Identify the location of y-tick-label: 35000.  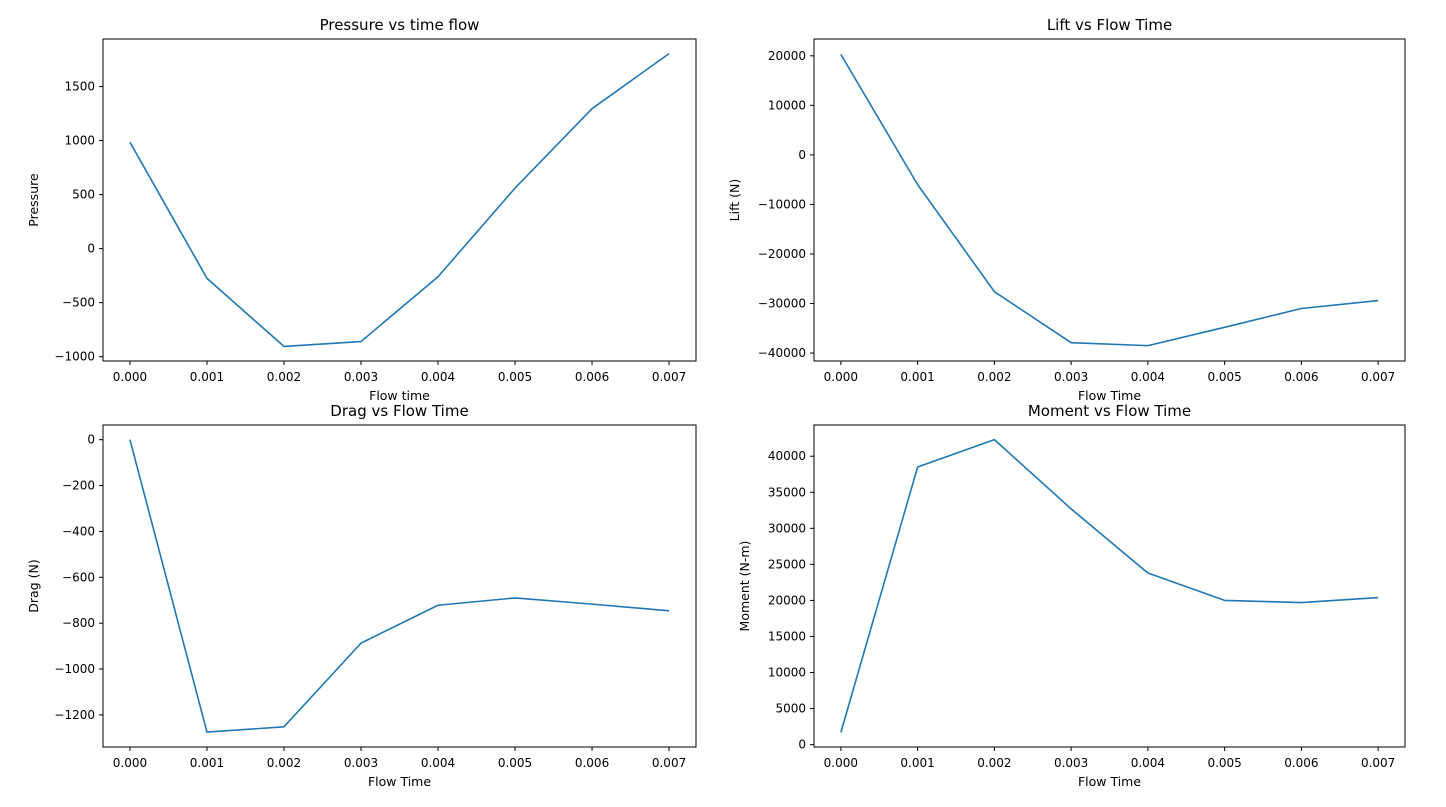
(787, 492).